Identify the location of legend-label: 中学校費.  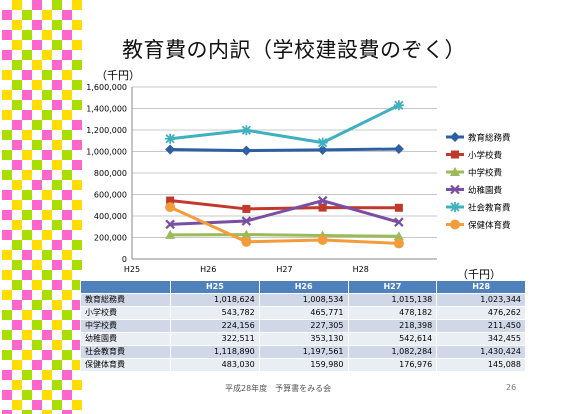
(485, 173).